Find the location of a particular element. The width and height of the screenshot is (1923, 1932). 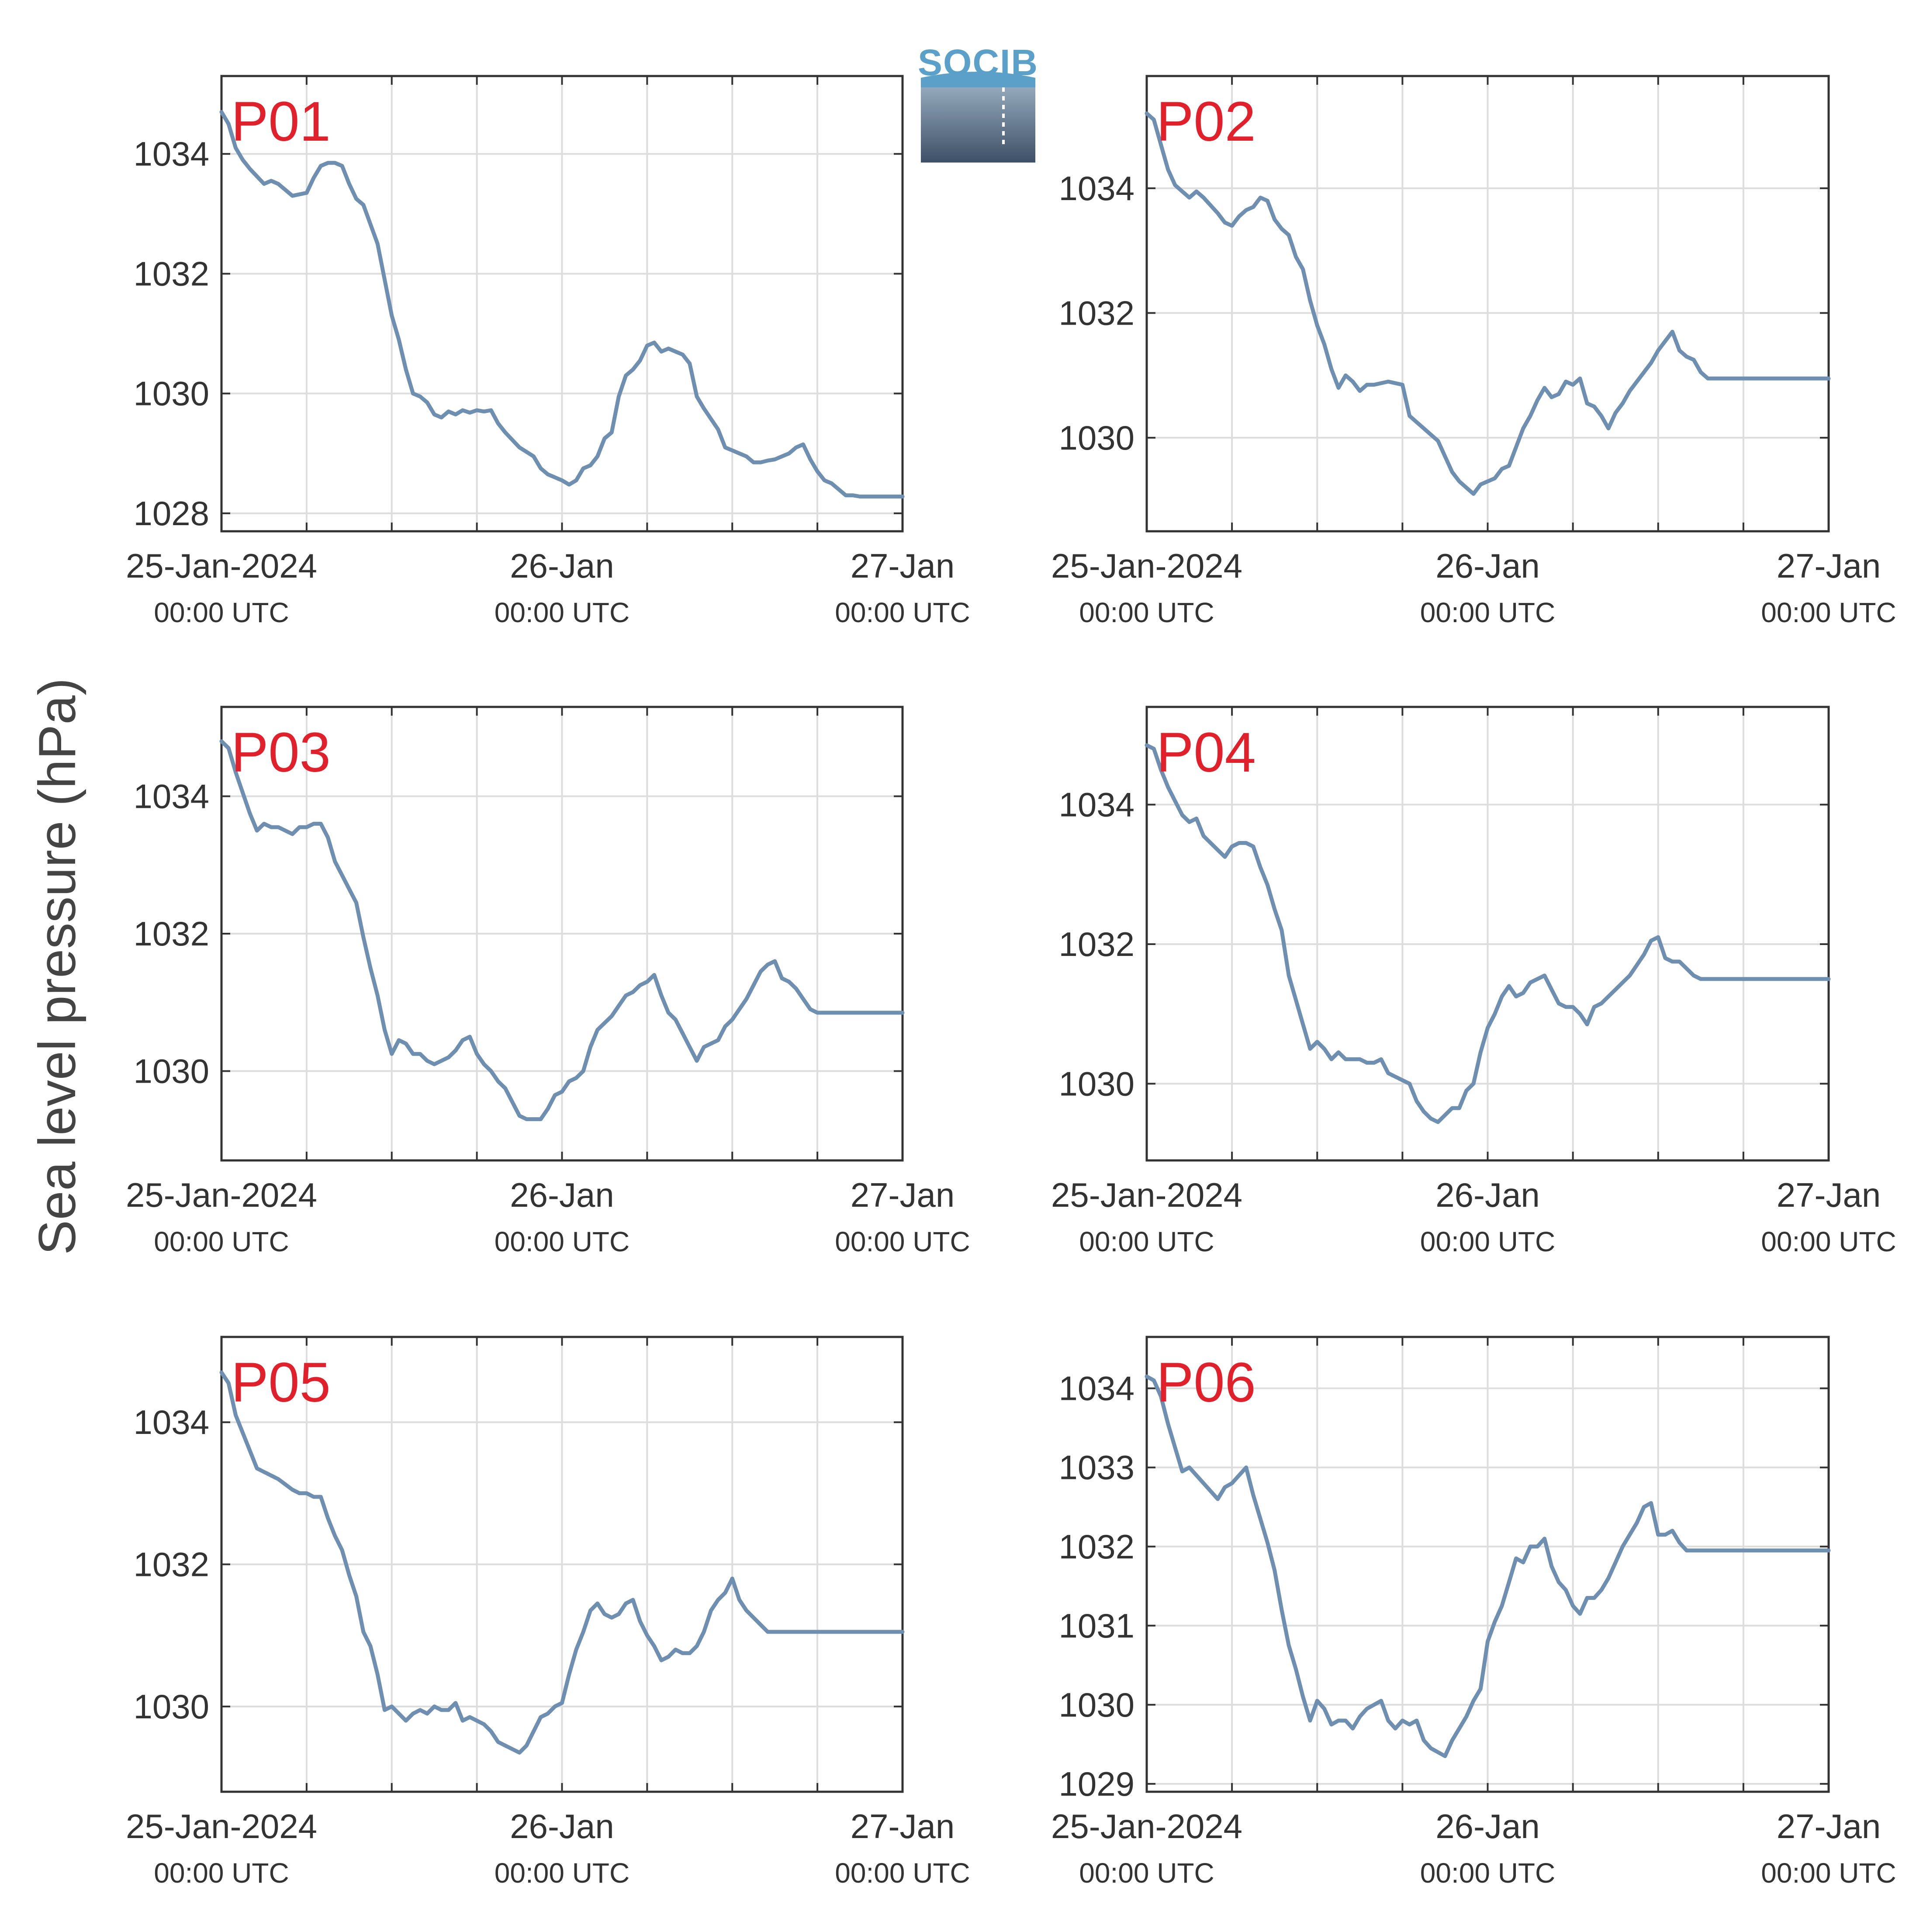

y-axis-label: Sea level pressure (hPa) is located at coordinates (57, 966).